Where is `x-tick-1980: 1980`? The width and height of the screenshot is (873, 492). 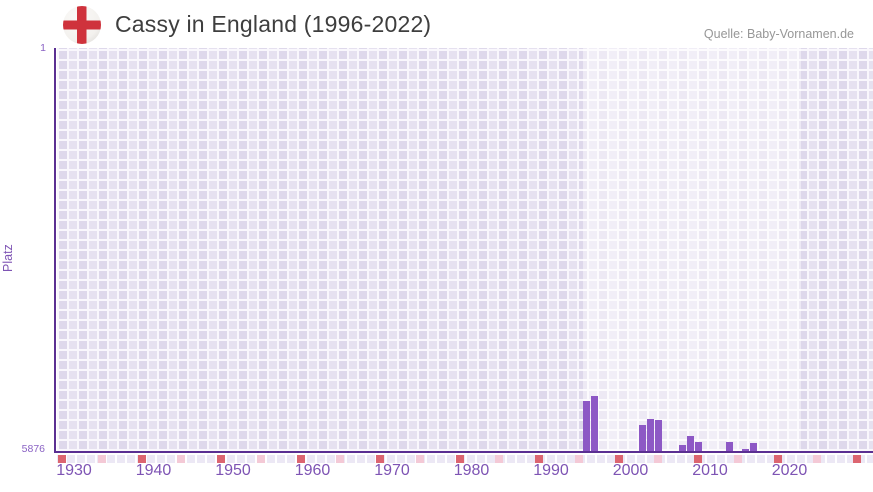
x-tick-1980: 1980 is located at coordinates (471, 470).